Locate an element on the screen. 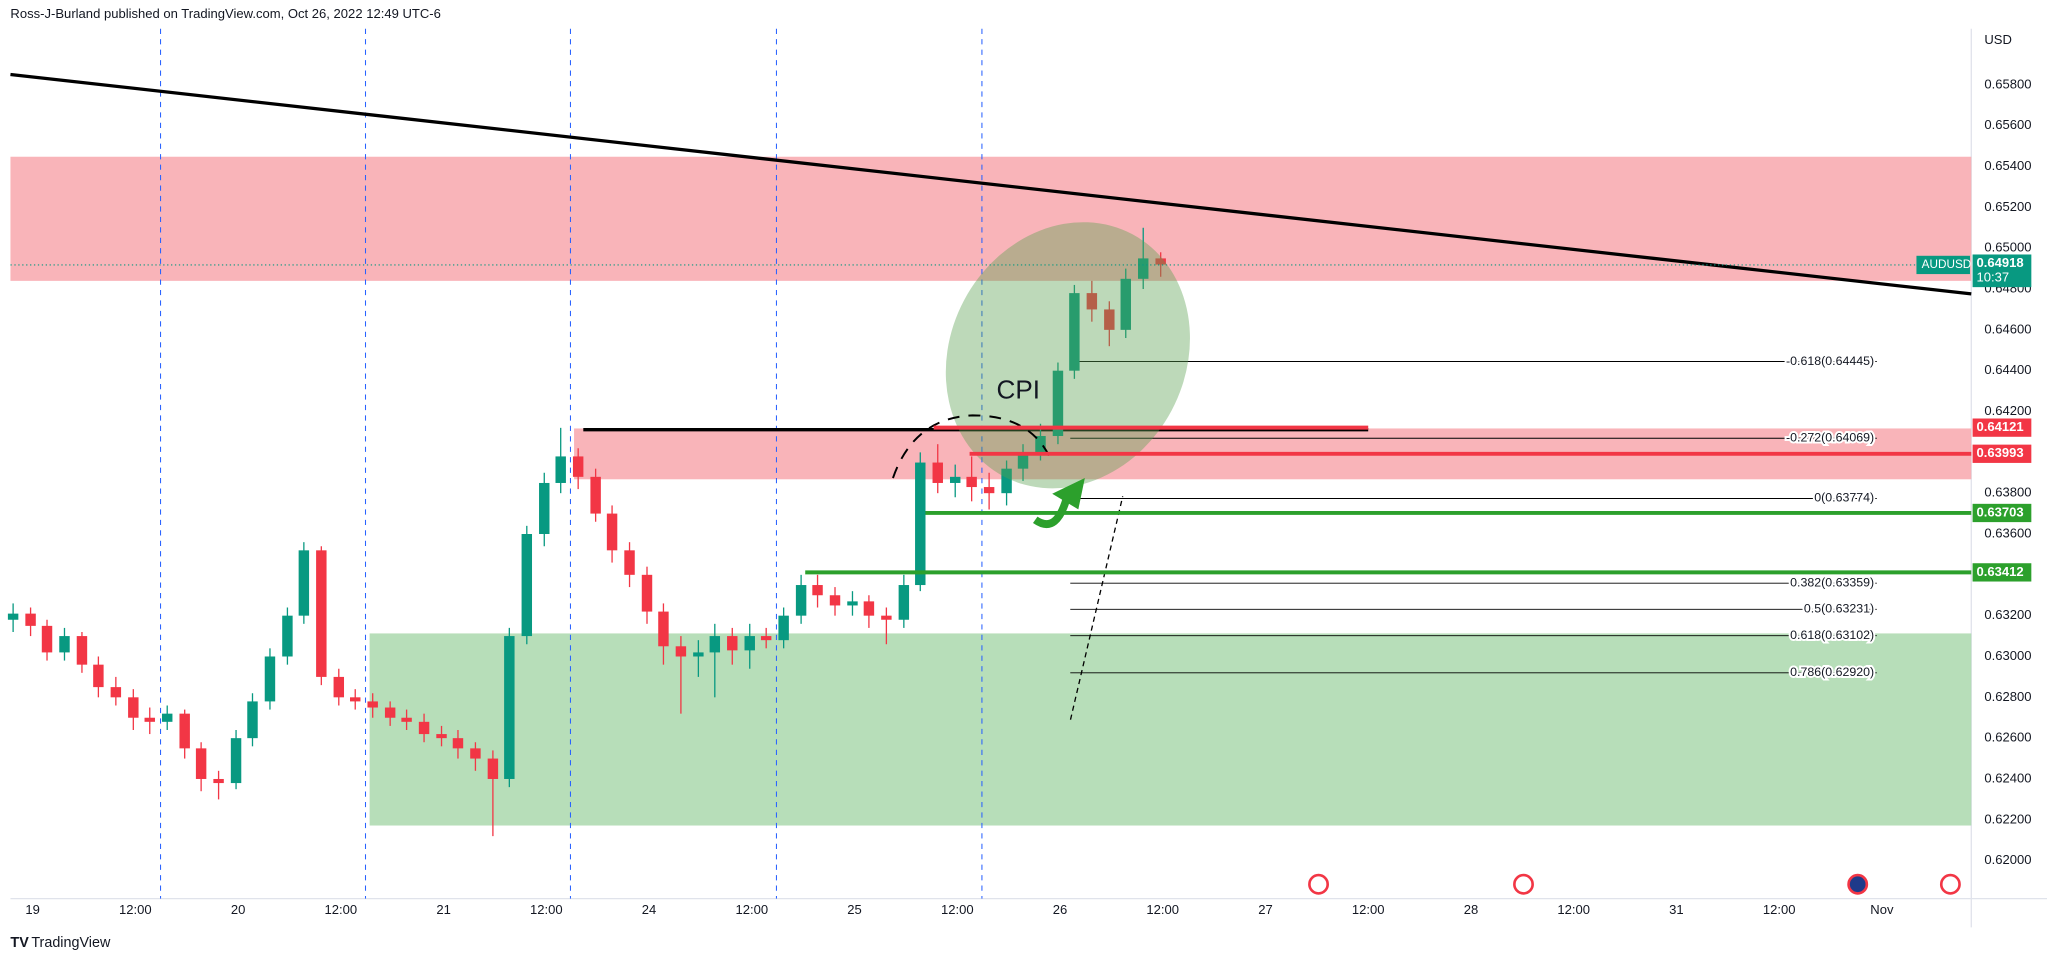  level-label: 0.63993 is located at coordinates (2000, 452).